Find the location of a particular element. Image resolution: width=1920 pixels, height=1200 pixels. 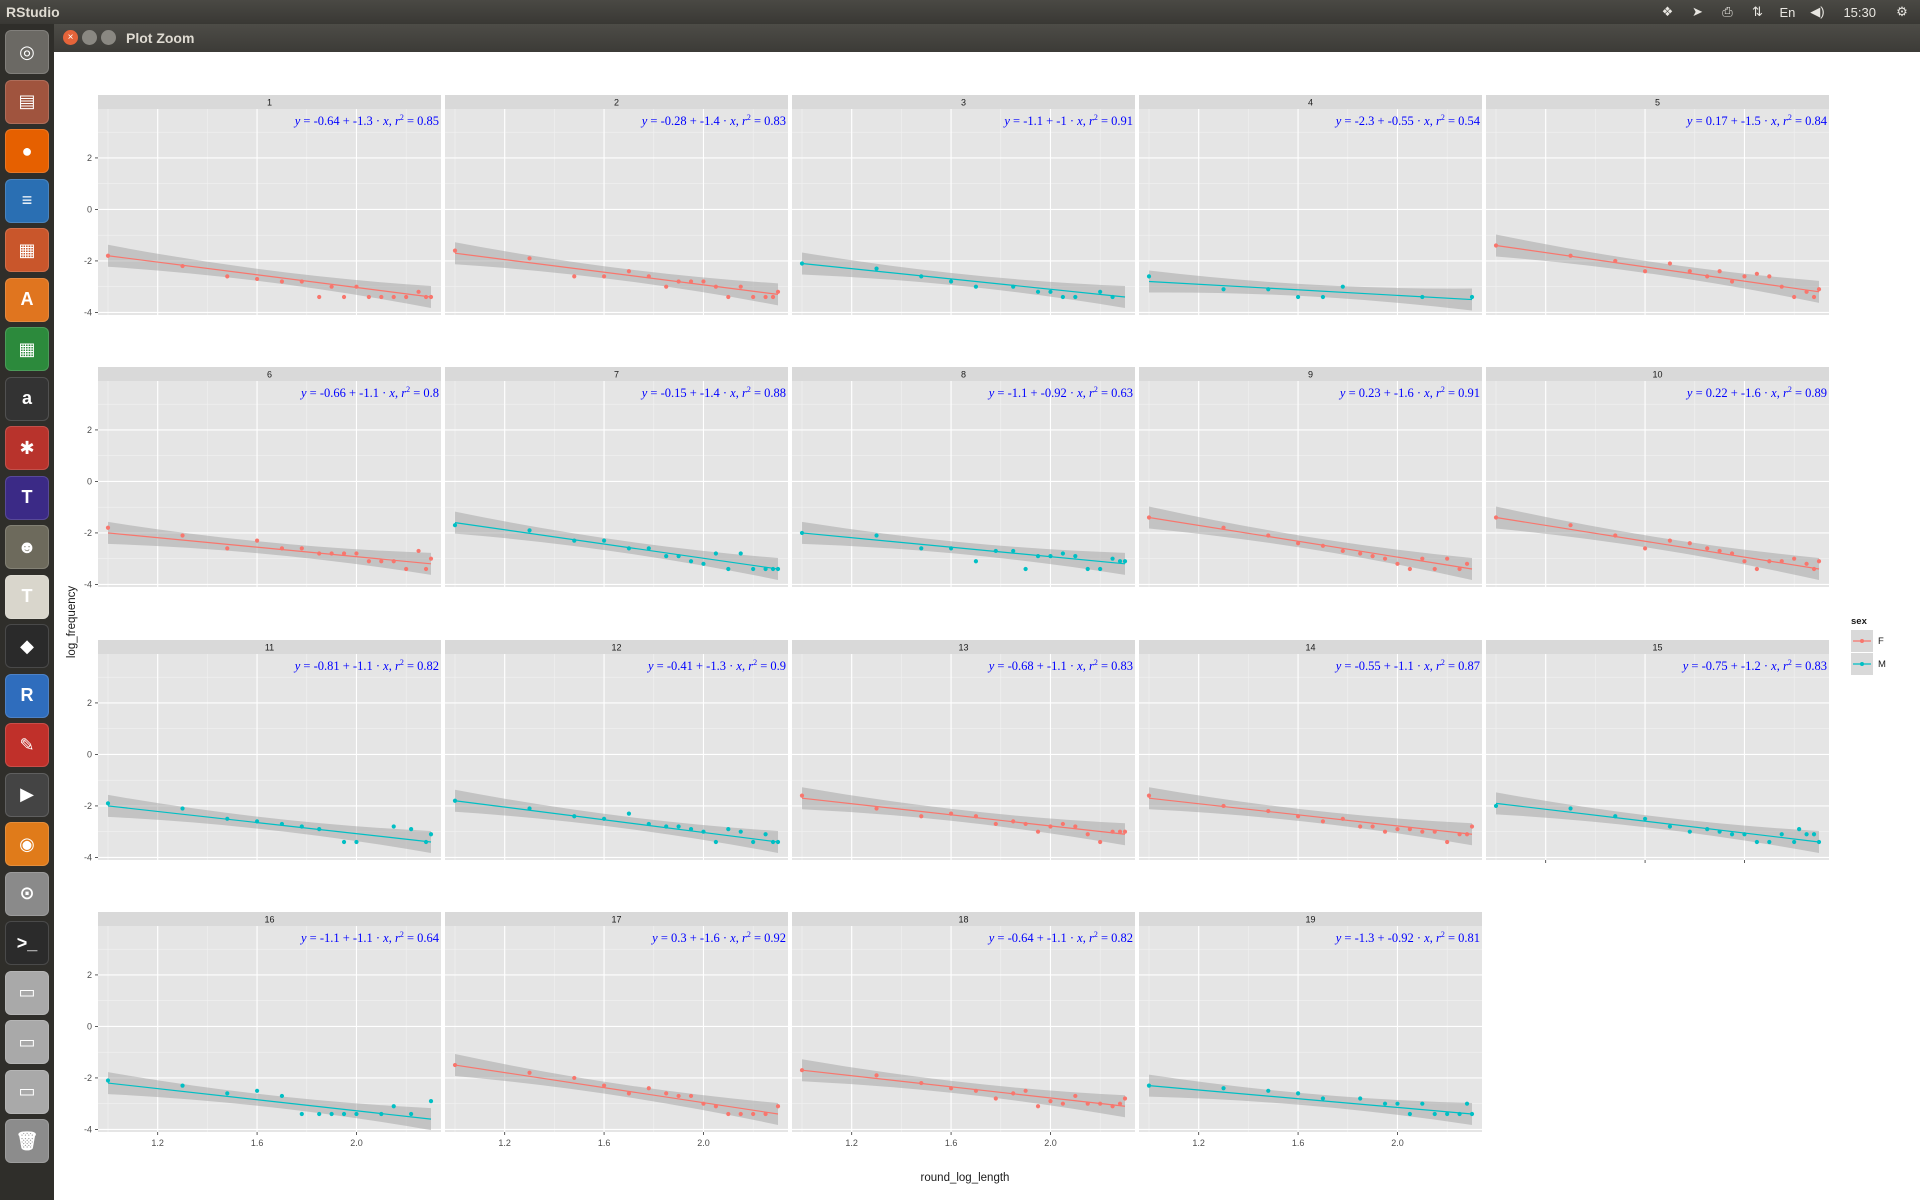

regression-equation: y = -0.68 + -1.1 · x, r2 = 0.83 is located at coordinates (1060, 665).